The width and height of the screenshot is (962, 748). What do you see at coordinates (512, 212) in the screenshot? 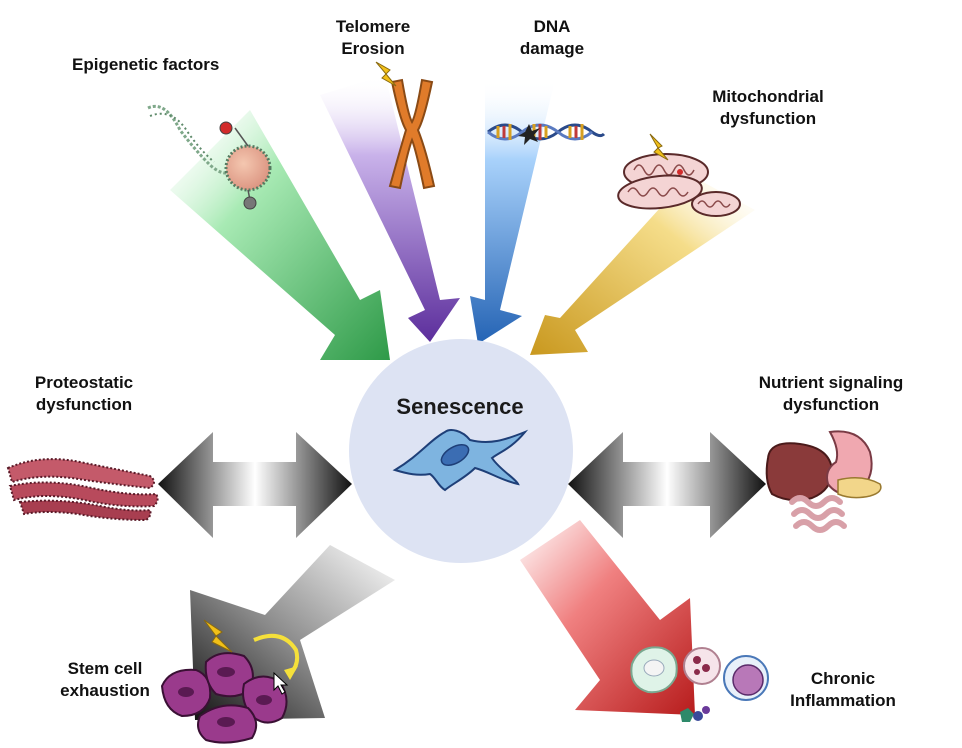
I see `dna-arrow` at bounding box center [512, 212].